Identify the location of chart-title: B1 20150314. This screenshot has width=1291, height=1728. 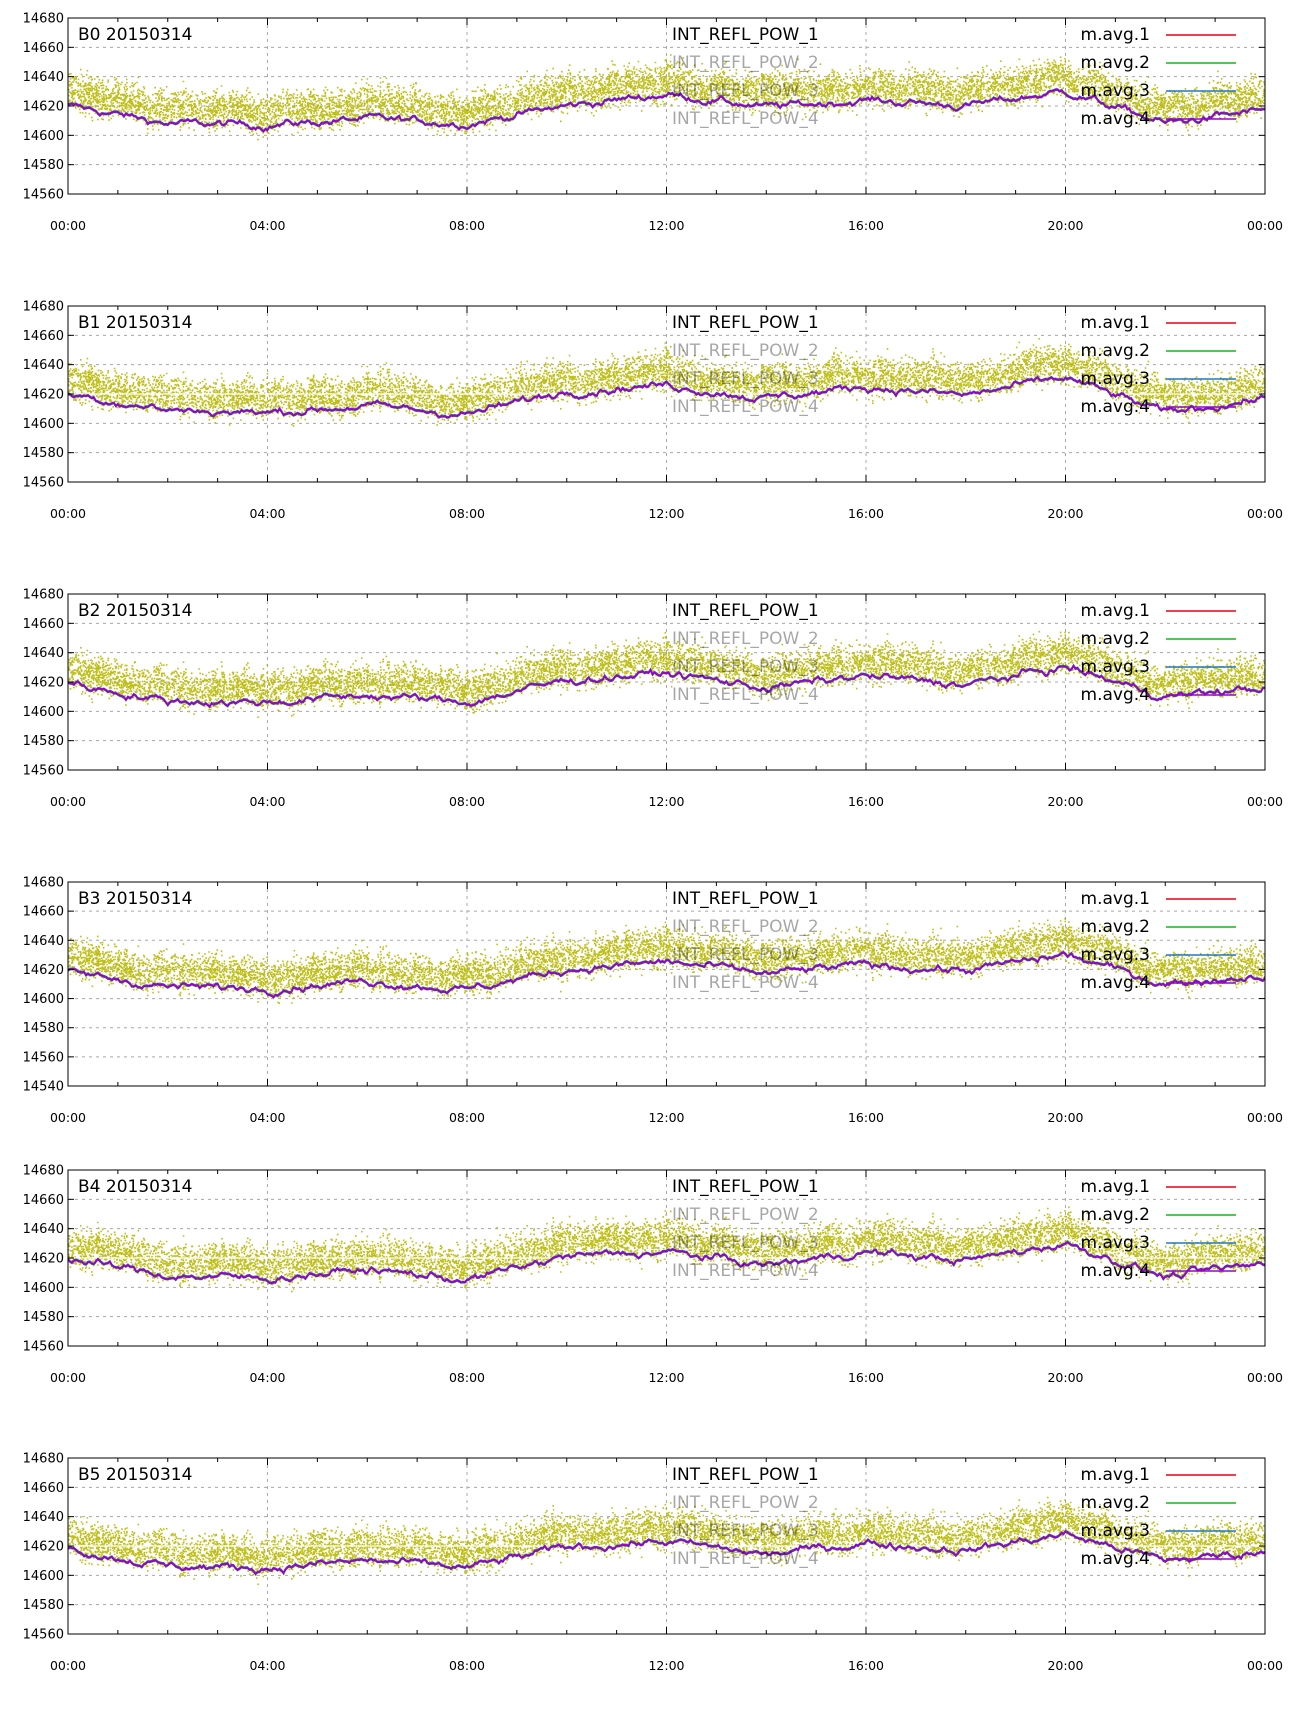
(135, 323).